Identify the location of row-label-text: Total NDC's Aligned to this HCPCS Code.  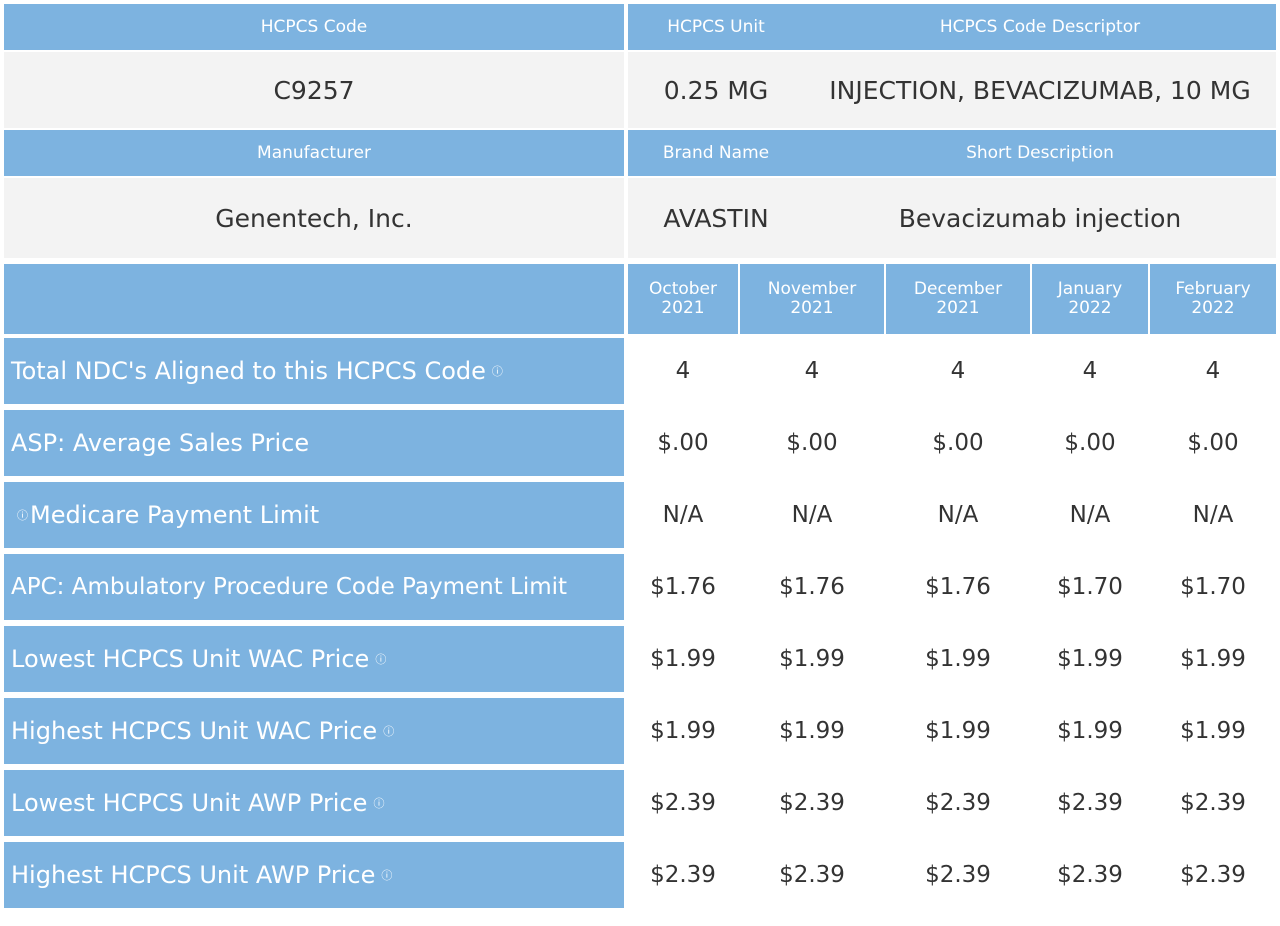
(248, 371).